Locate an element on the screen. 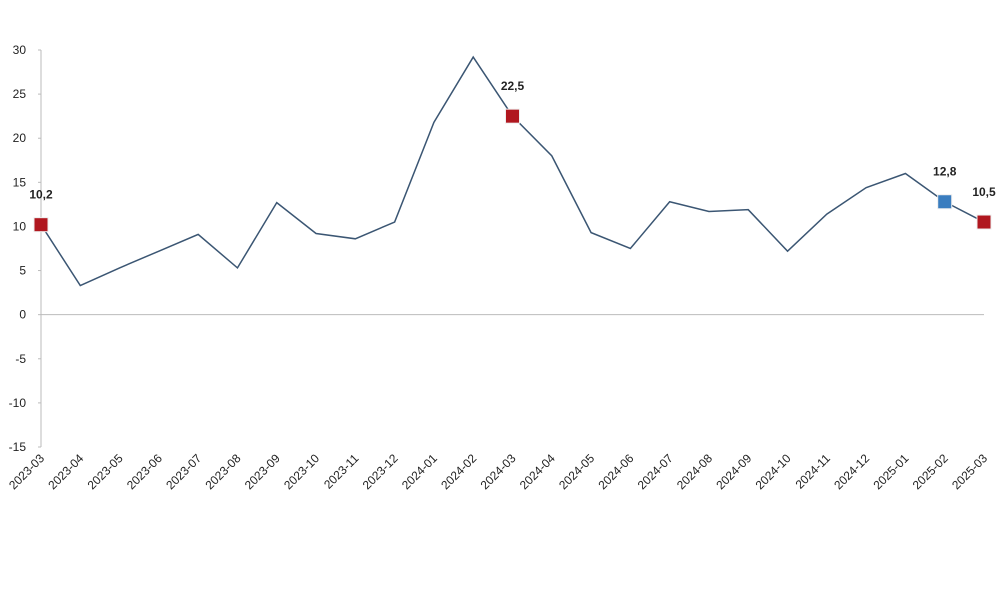 This screenshot has height=598, width=1000. x-tick-label: 2024-10 is located at coordinates (773, 471).